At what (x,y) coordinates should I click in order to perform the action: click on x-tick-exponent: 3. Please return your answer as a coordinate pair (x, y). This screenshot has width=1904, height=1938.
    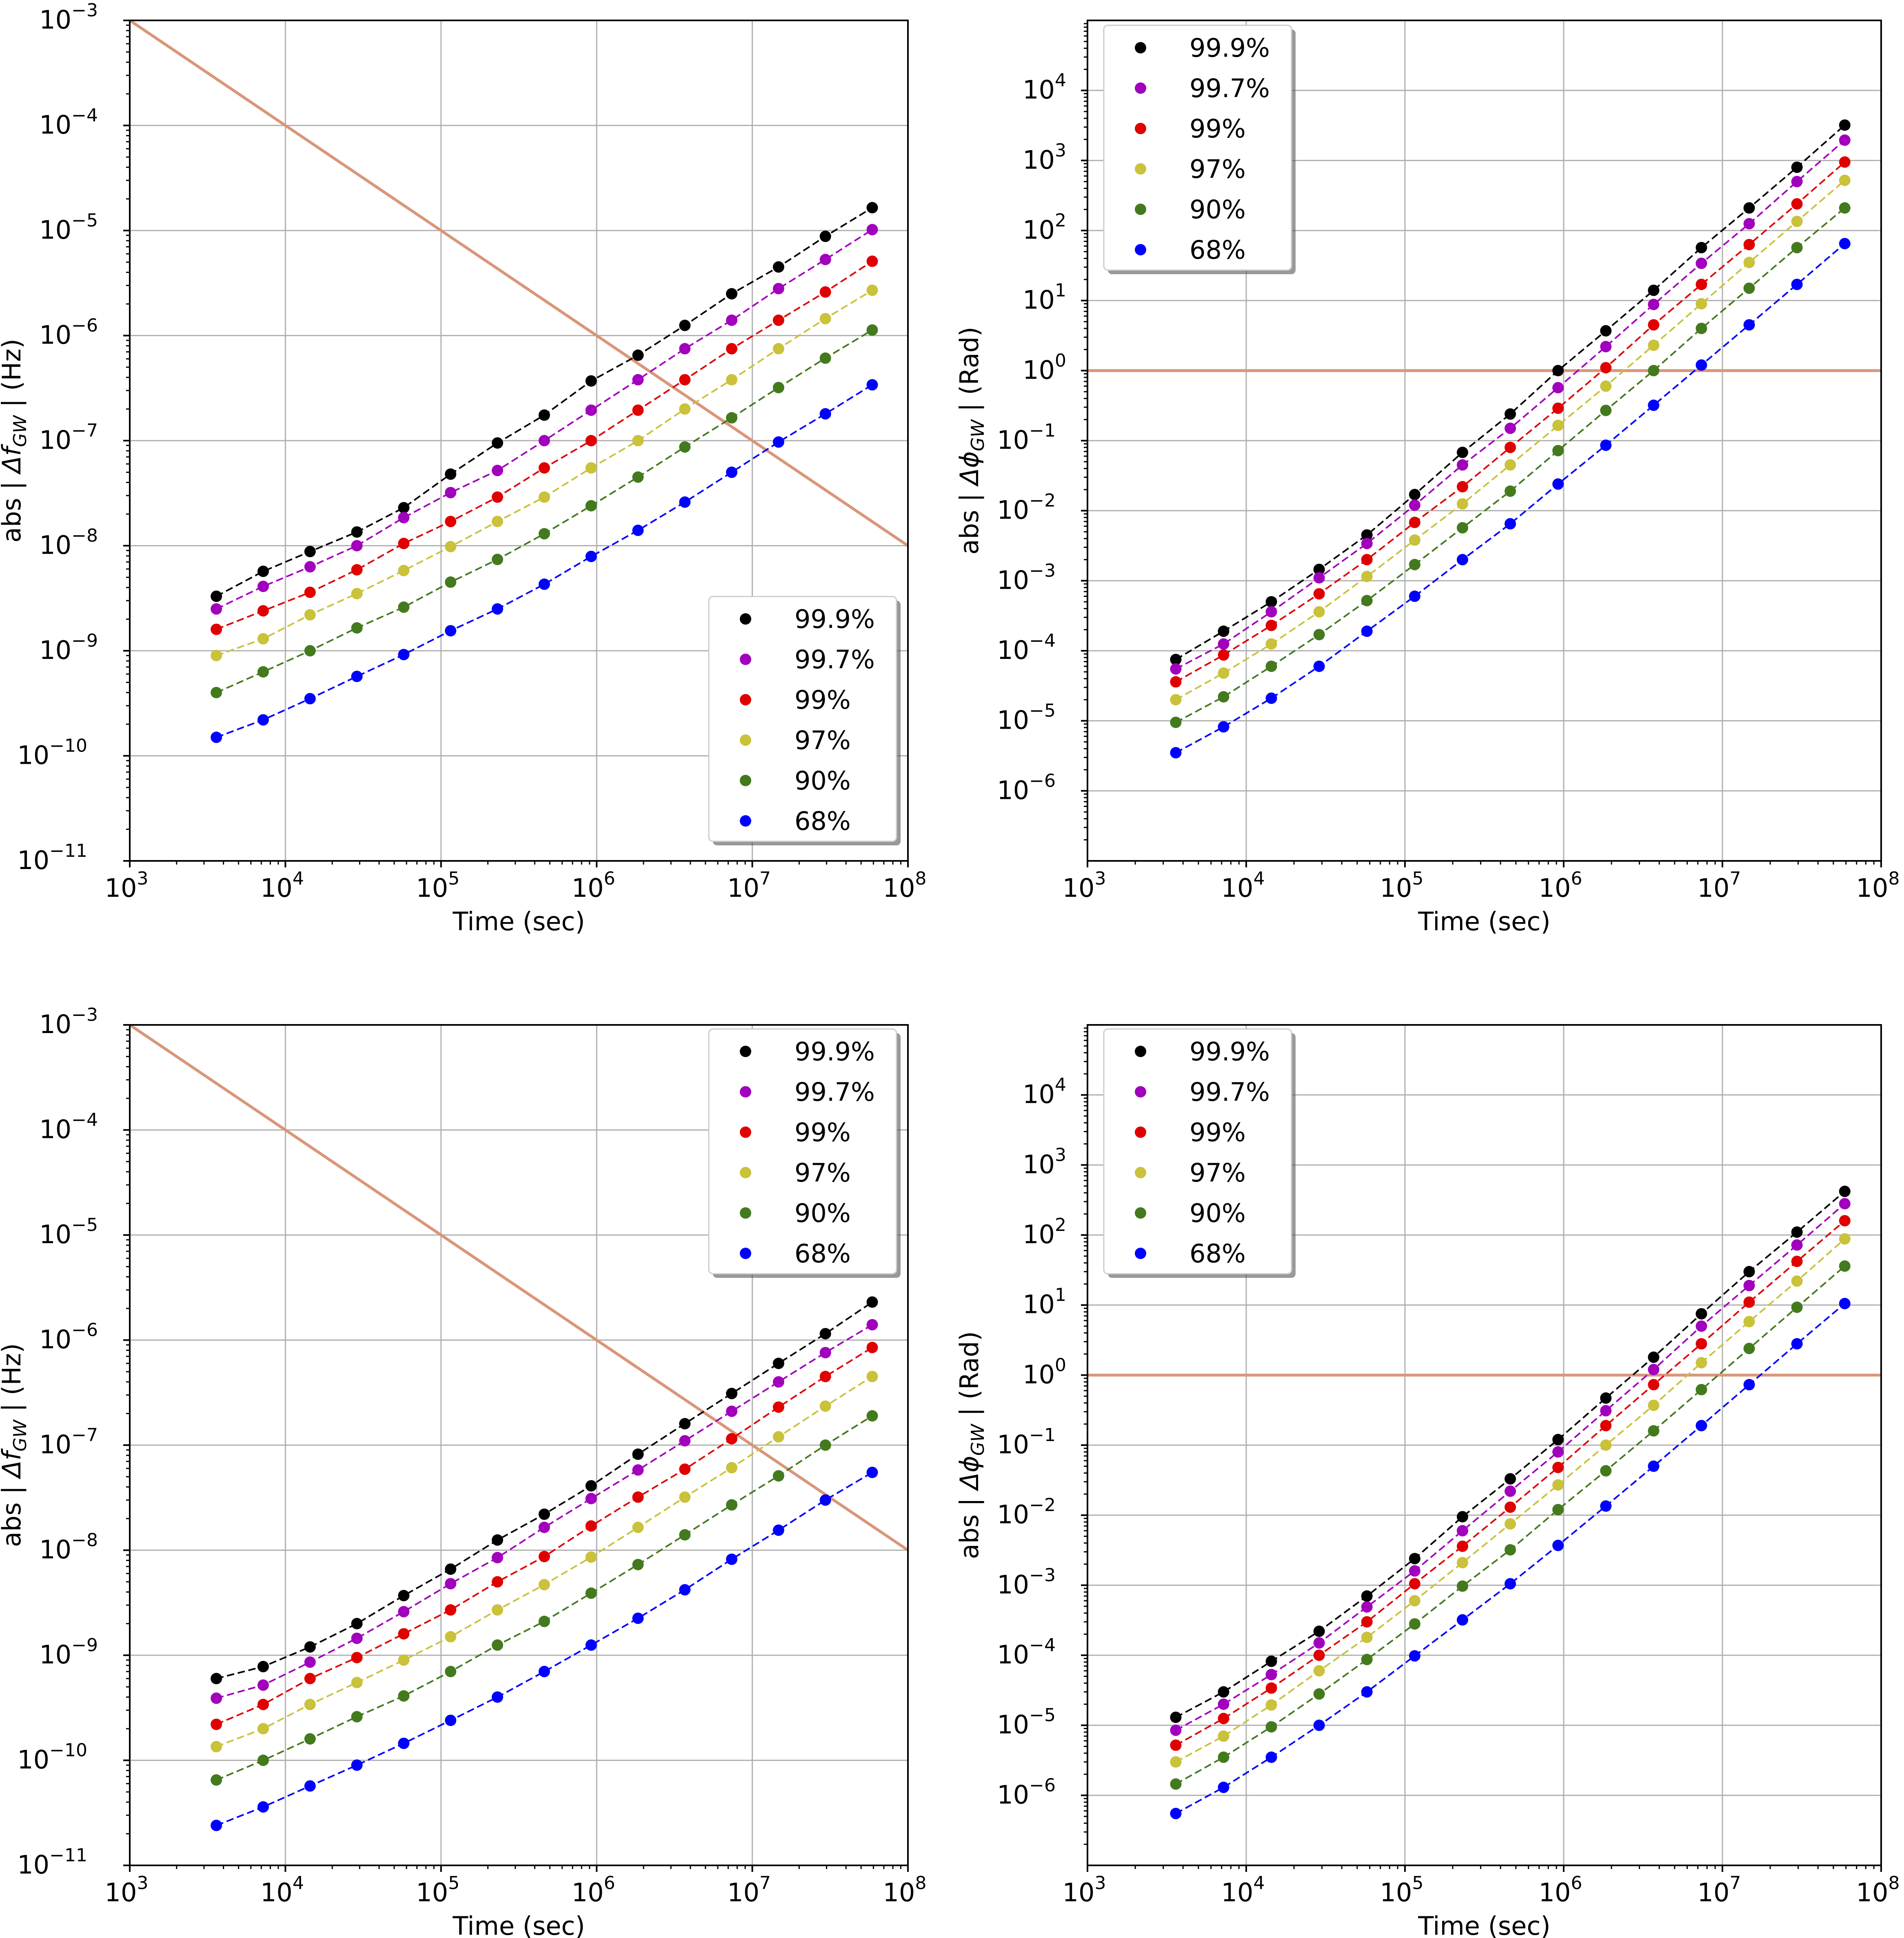
    Looking at the image, I should click on (1100, 1883).